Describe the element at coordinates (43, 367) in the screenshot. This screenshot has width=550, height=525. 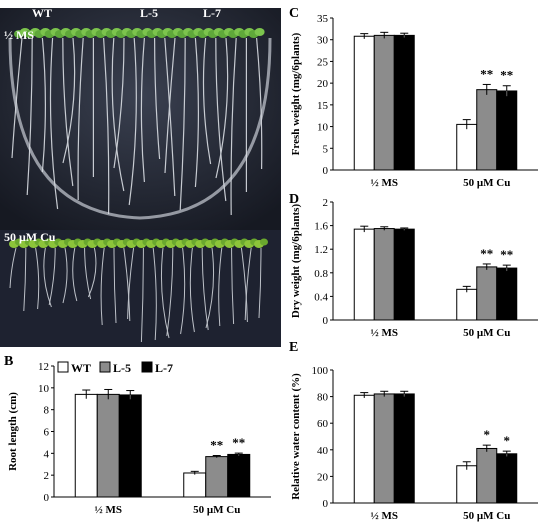
I see `y-tick-label: 12` at that location.